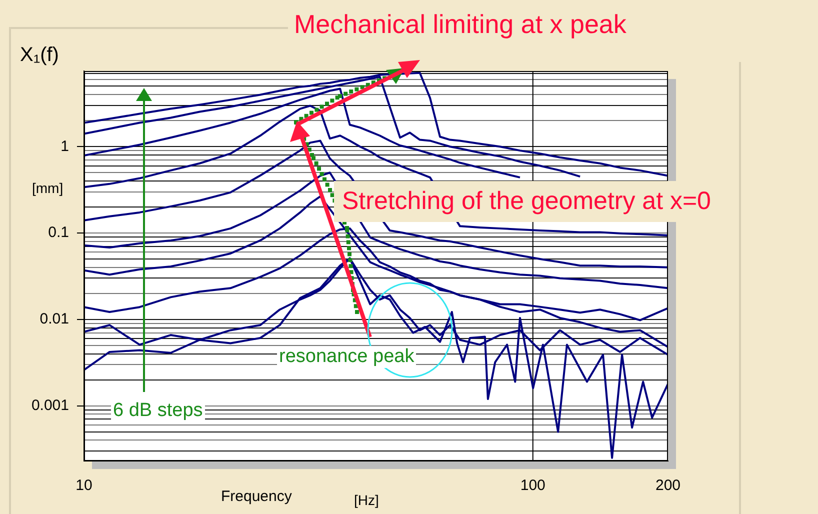  What do you see at coordinates (48, 188) in the screenshot?
I see `text: [mm]` at bounding box center [48, 188].